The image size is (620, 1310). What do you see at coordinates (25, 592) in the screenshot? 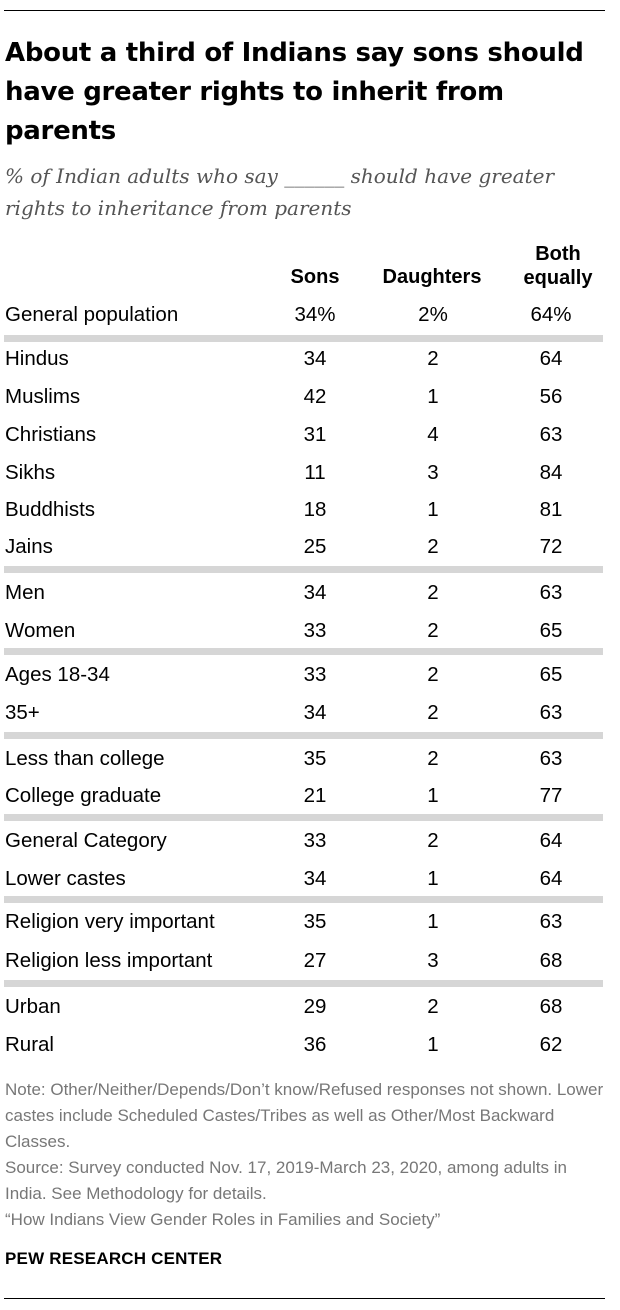
I see `row-label: Men` at bounding box center [25, 592].